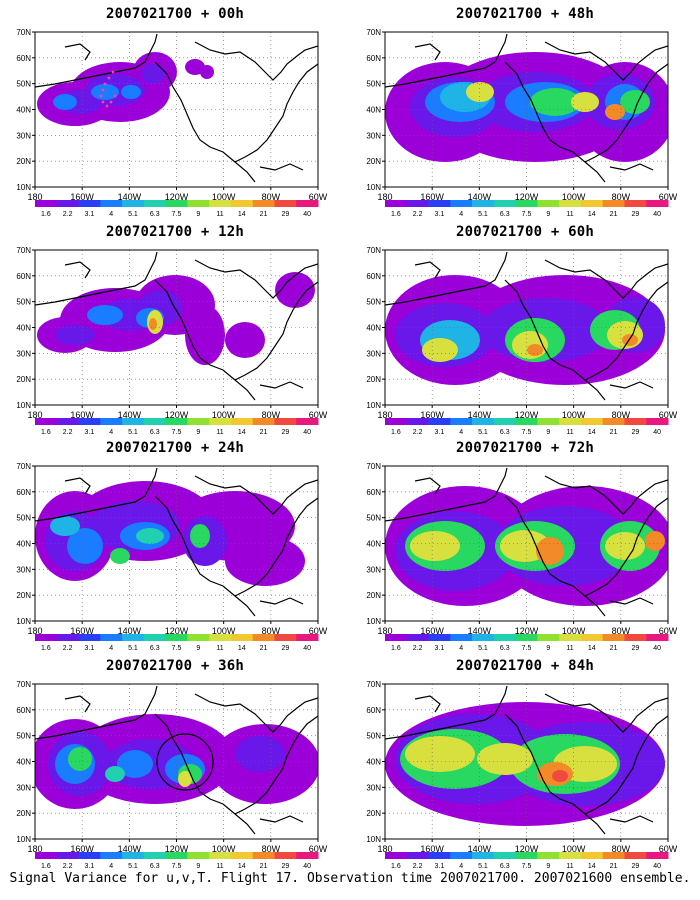  What do you see at coordinates (525, 14) in the screenshot?
I see `panel-title: 2007021700 + 48h` at bounding box center [525, 14].